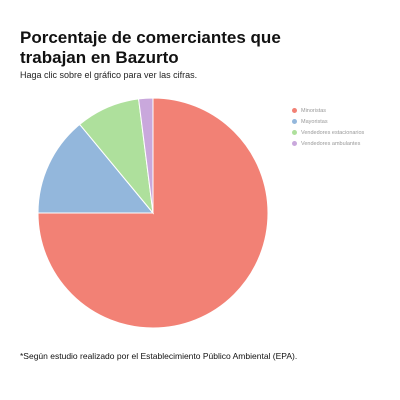  What do you see at coordinates (314, 110) in the screenshot?
I see `legend-label: Minoristas` at bounding box center [314, 110].